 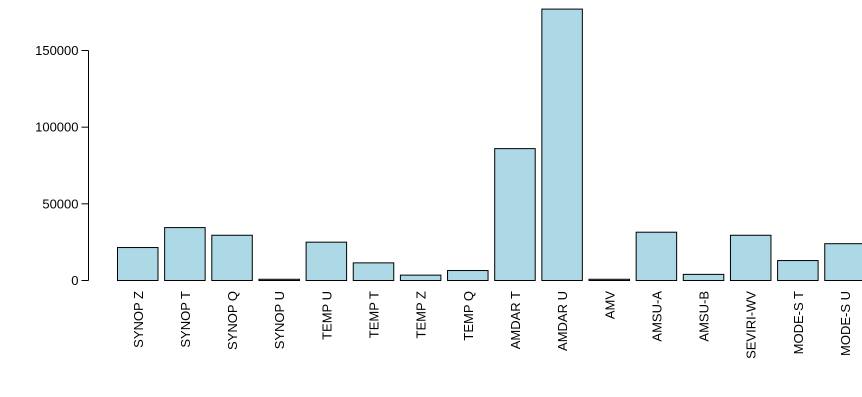 I want to click on y-tick-label: 100000, so click(x=56, y=127).